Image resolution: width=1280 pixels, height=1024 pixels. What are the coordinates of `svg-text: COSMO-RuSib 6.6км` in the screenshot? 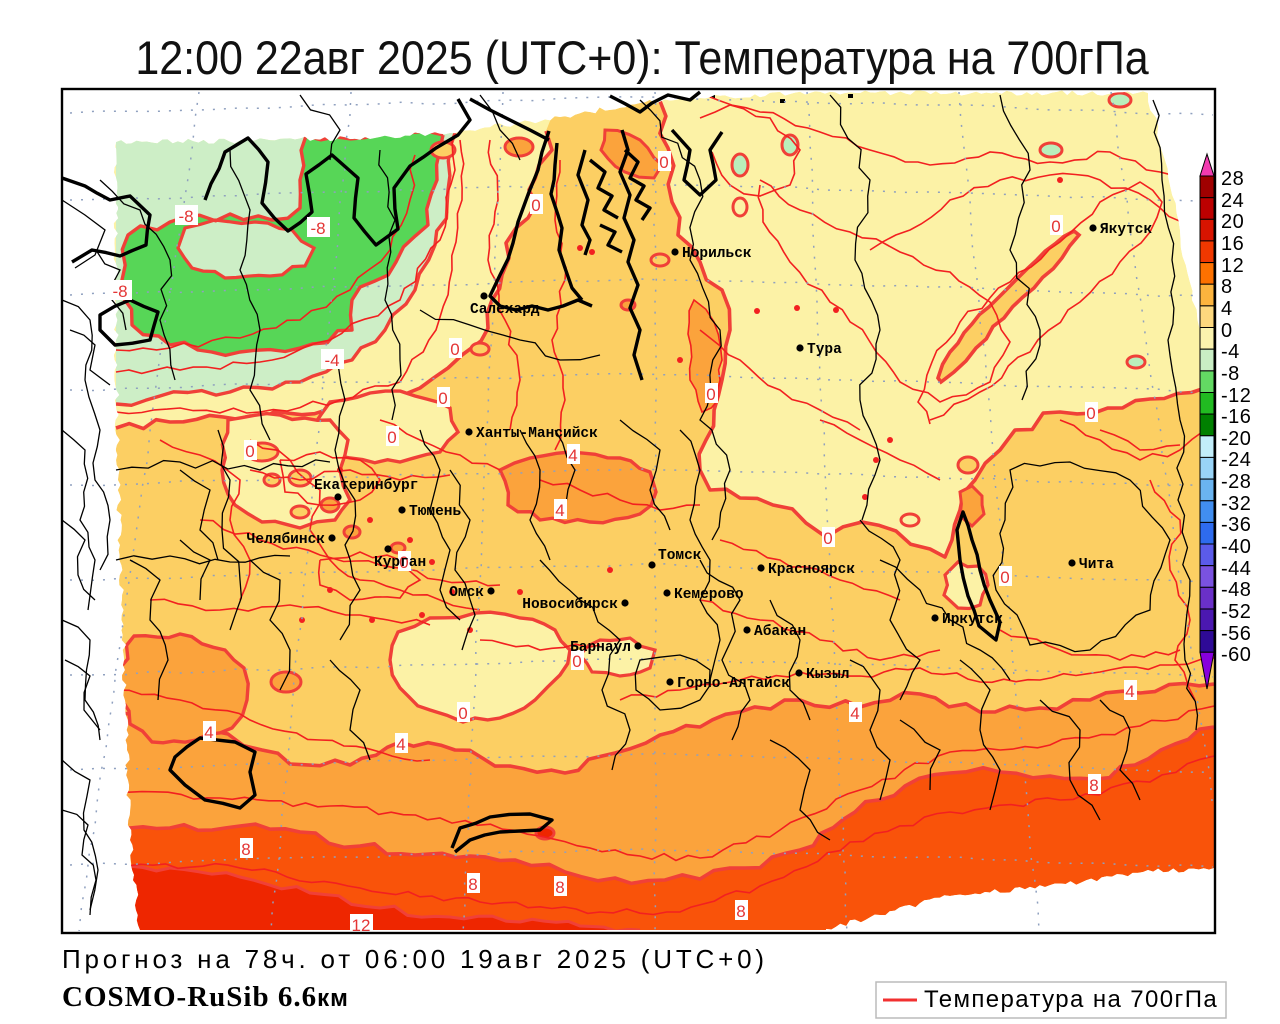 It's located at (205, 997).